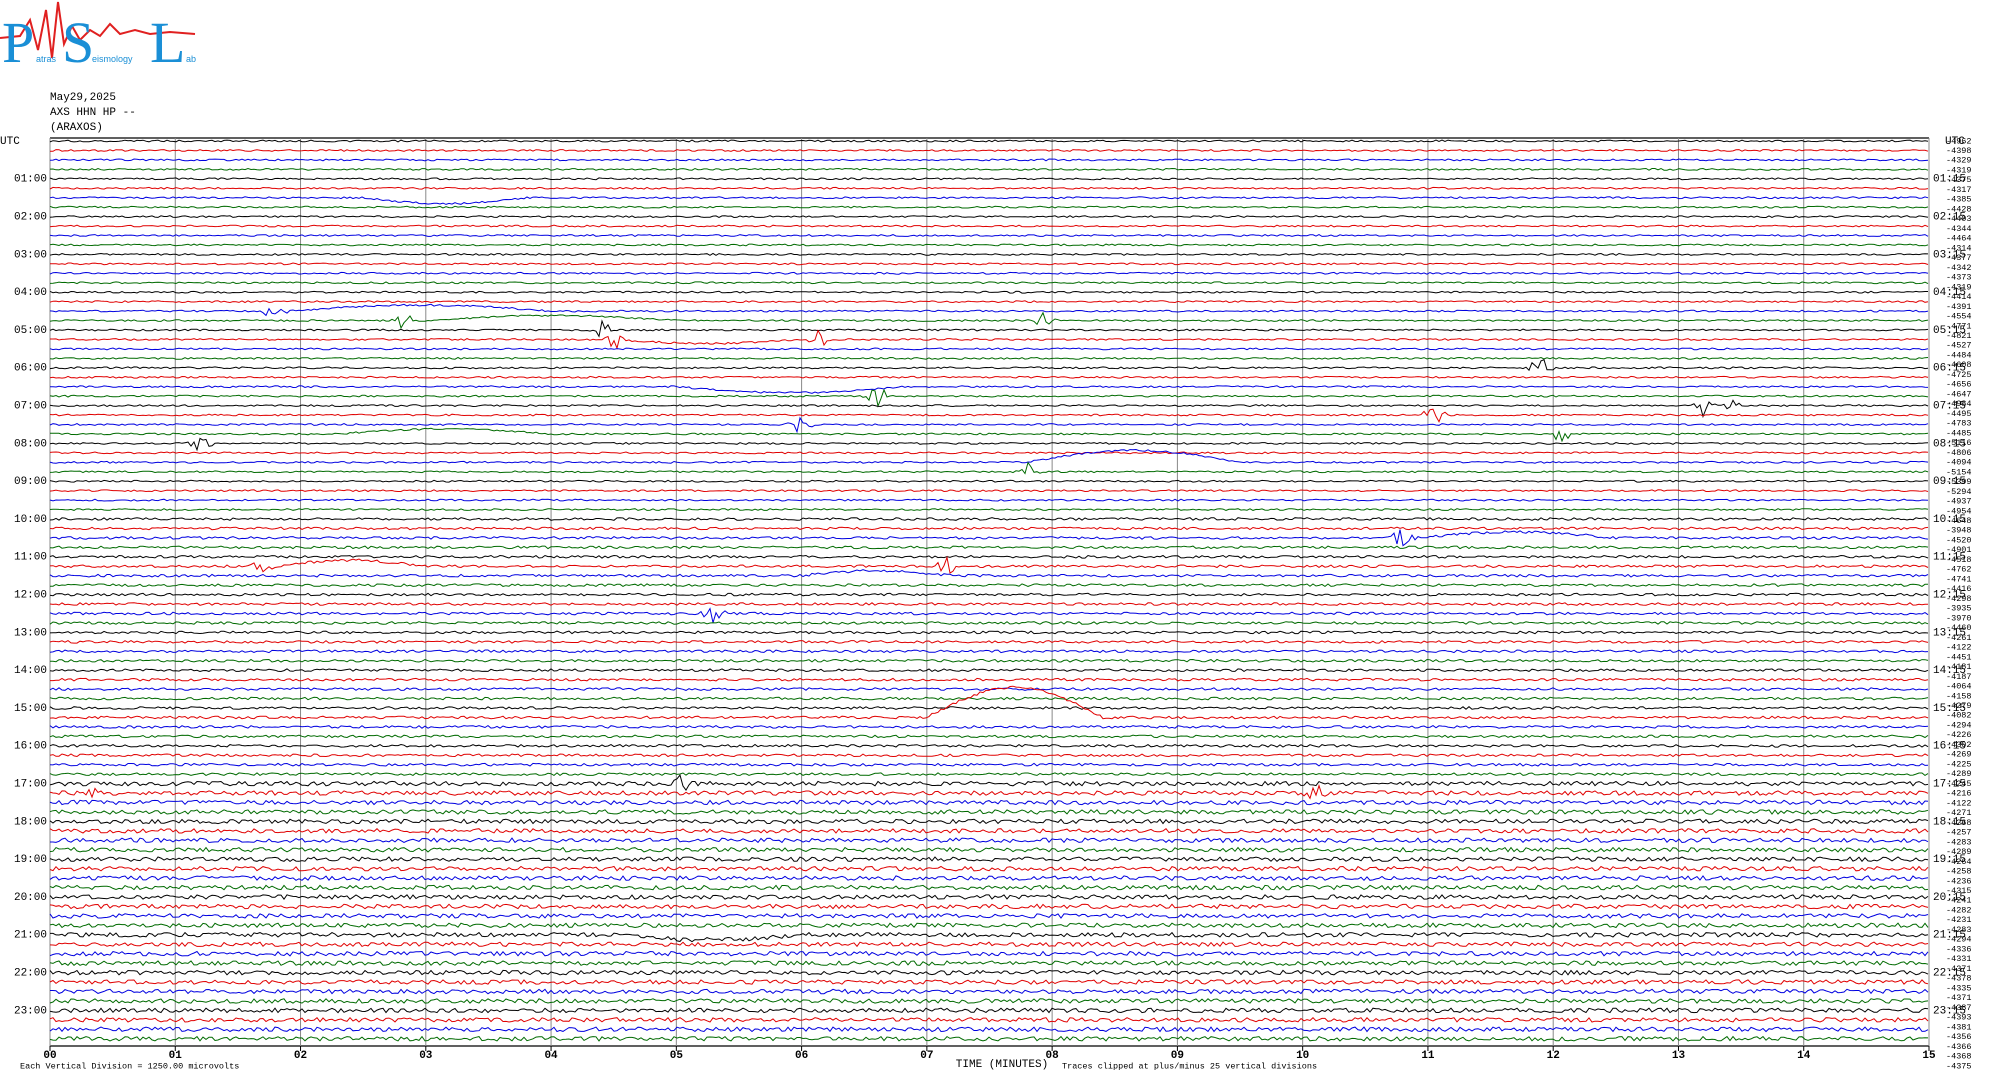  I want to click on hour-label-left: 17:00, so click(30, 785).